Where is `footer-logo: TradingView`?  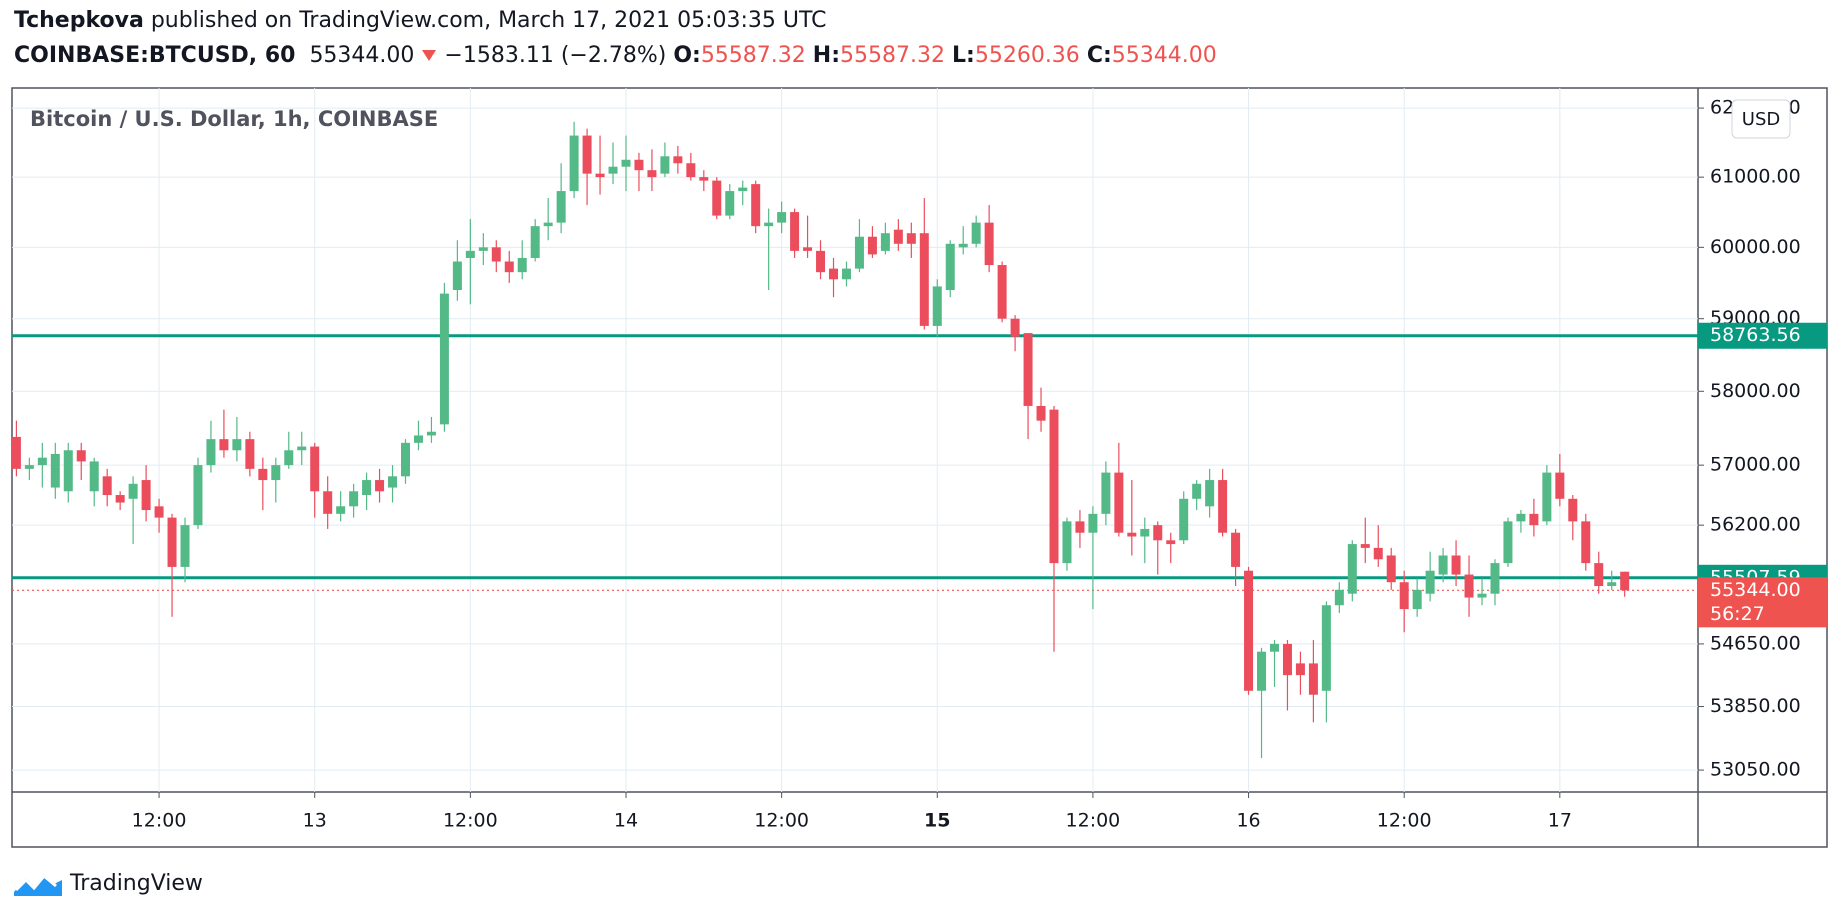
footer-logo: TradingView is located at coordinates (107, 883).